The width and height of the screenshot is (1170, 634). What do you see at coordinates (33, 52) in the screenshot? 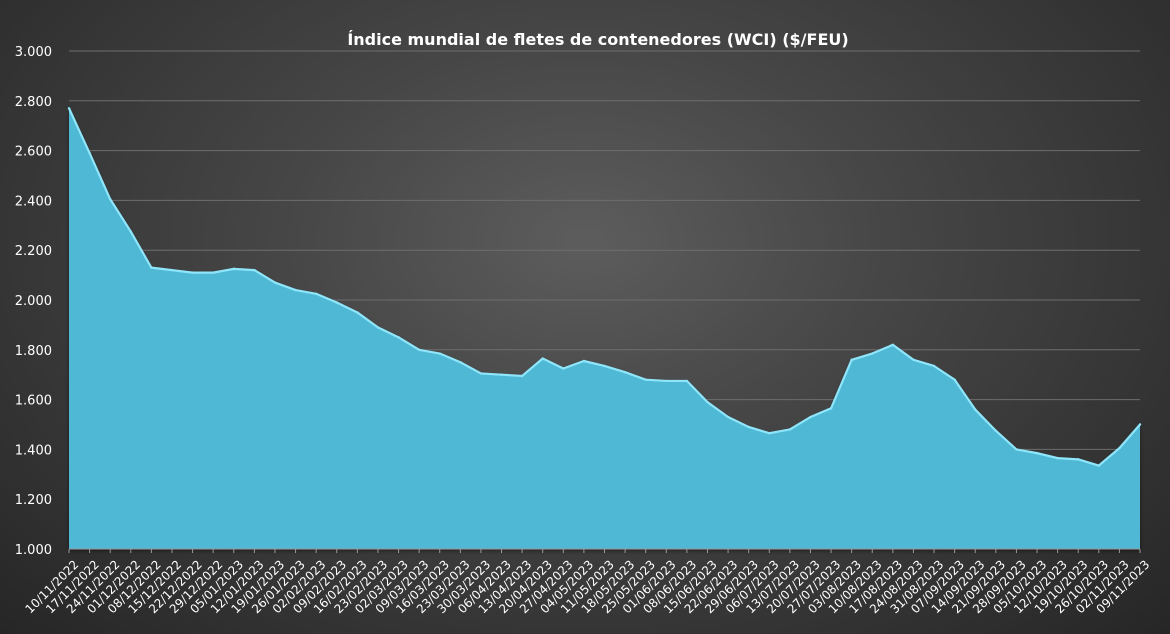
I see `y-tick-label: 3.000` at bounding box center [33, 52].